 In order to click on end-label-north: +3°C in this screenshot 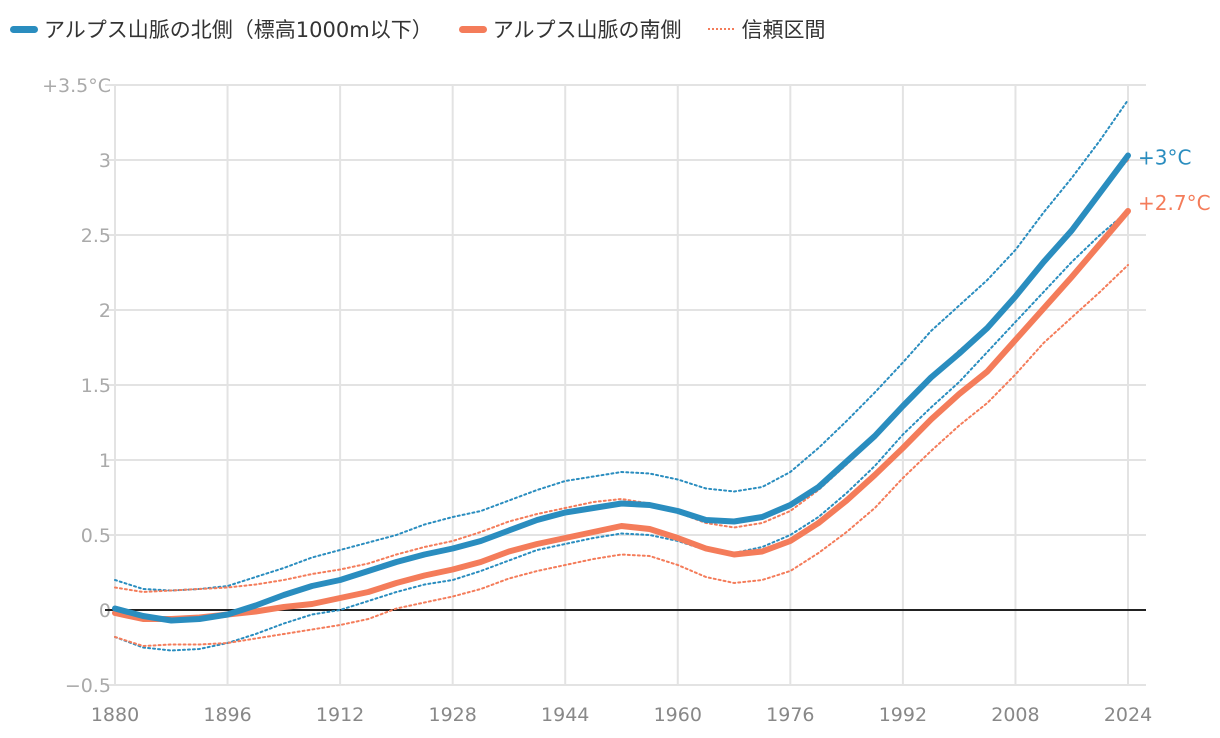, I will do `click(1164, 158)`.